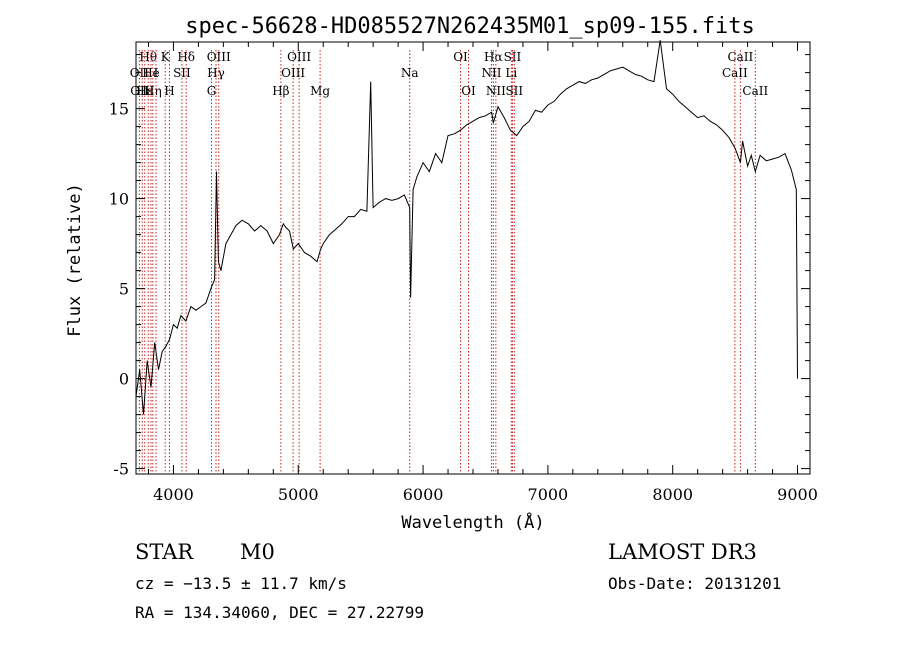 This screenshot has height=649, width=900. I want to click on spectral-line-label: He, so click(151, 73).